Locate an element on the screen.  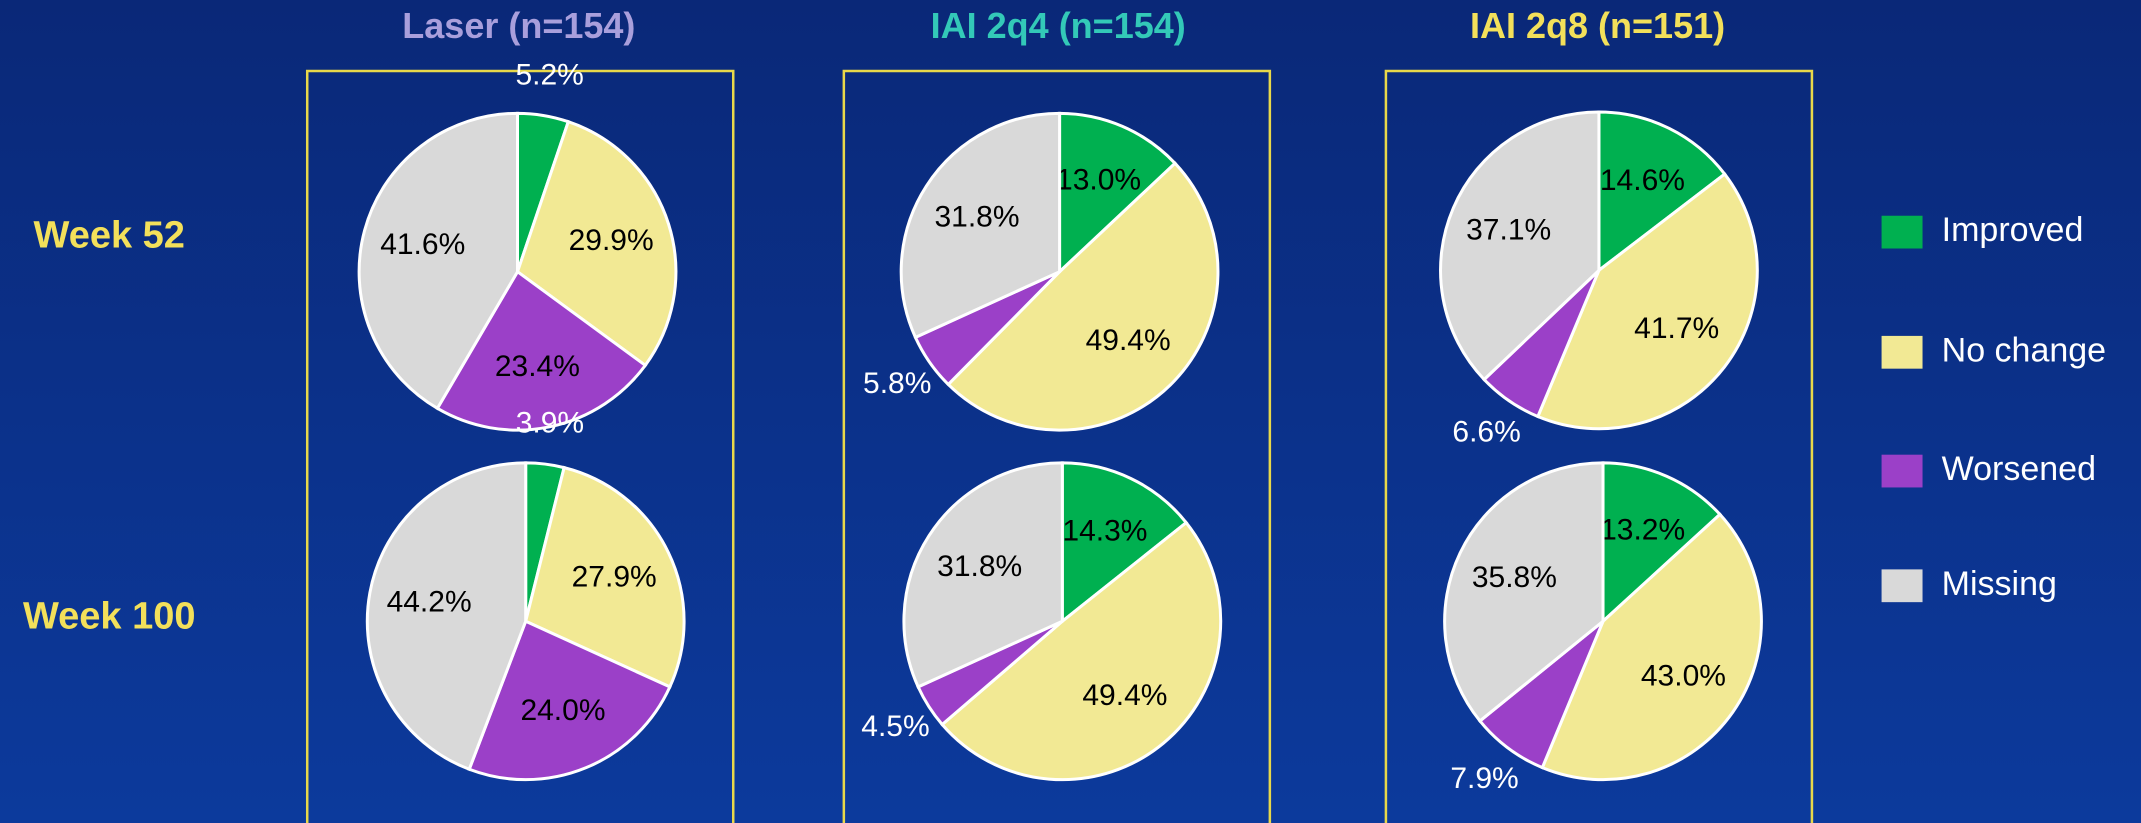
data-label: 13.0% is located at coordinates (1098, 180).